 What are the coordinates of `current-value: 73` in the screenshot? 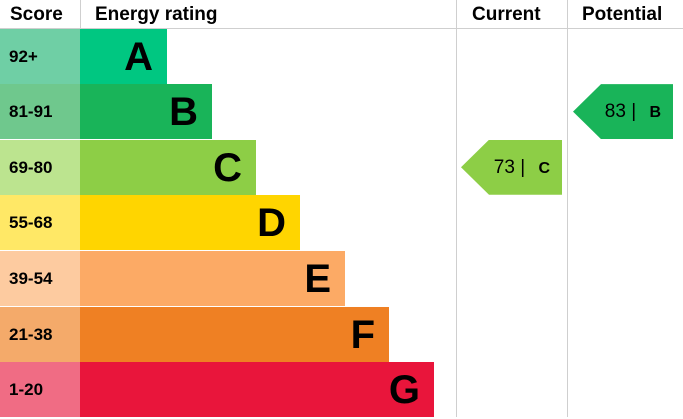 It's located at (504, 167).